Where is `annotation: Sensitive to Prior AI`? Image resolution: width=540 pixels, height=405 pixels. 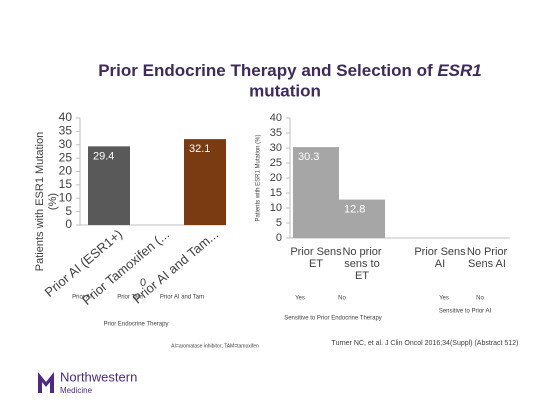 annotation: Sensitive to Prior AI is located at coordinates (465, 312).